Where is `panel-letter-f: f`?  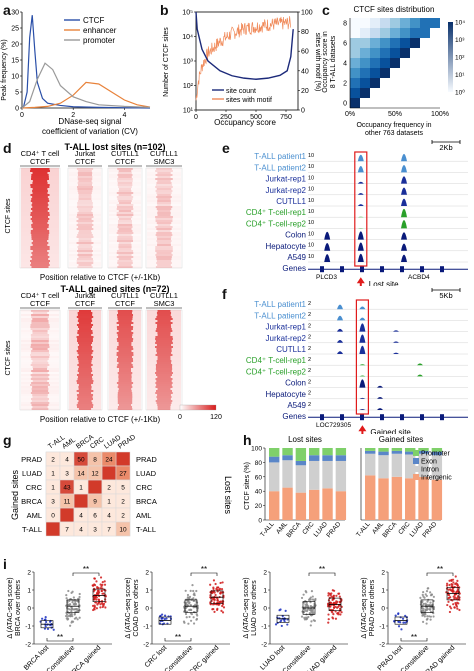
panel-letter-f: f is located at coordinates (224, 294).